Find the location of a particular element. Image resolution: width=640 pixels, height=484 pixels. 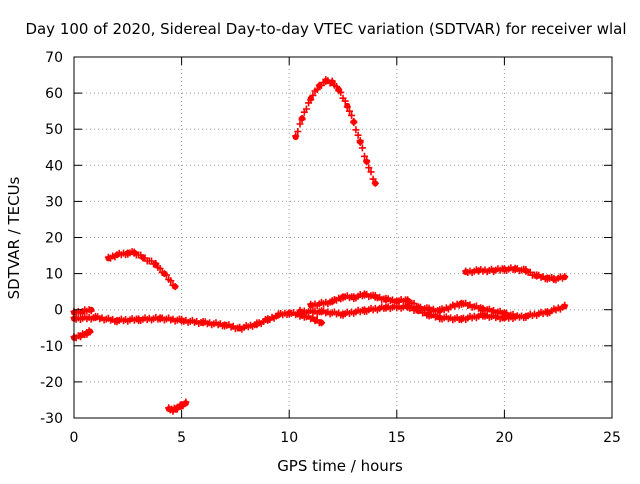

y-tick-label: 50 is located at coordinates (54, 130).